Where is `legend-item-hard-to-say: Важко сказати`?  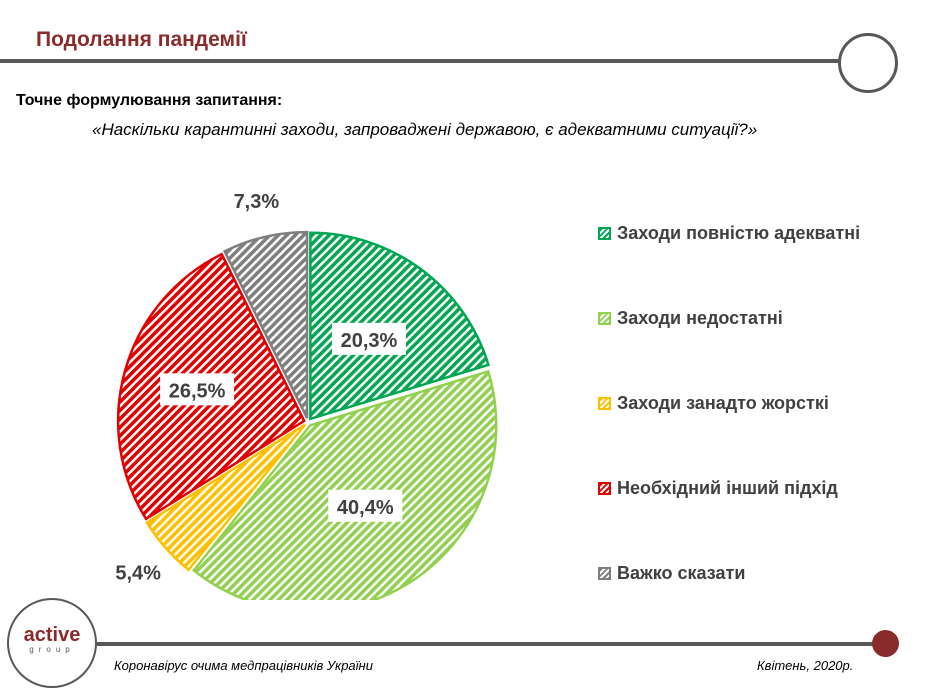
legend-item-hard-to-say: Важко сказати is located at coordinates (729, 573).